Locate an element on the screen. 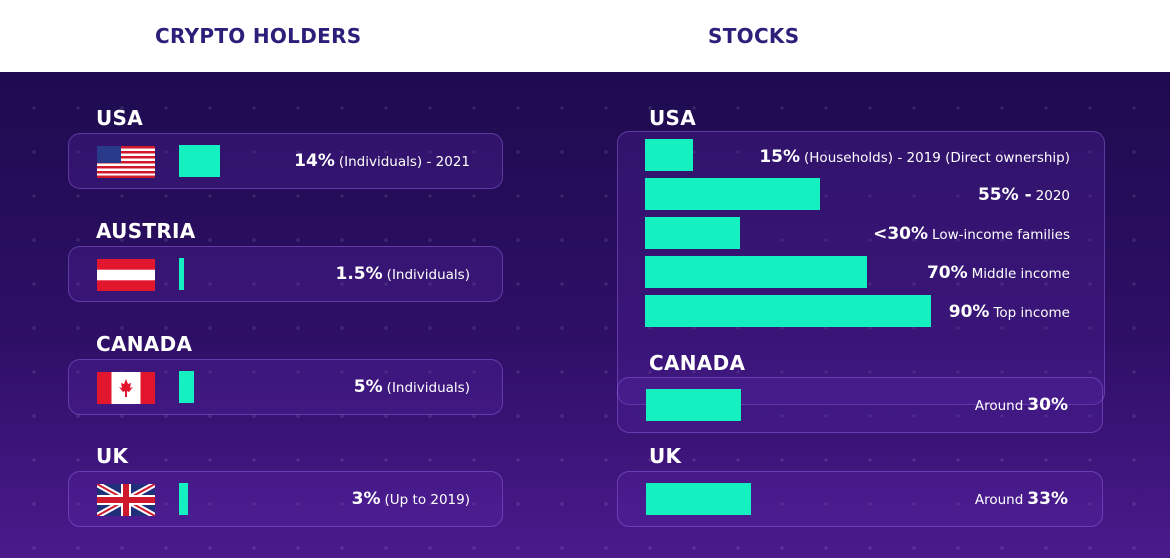 The height and width of the screenshot is (558, 1170). crypto-note-canada: (Individuals) is located at coordinates (428, 388).